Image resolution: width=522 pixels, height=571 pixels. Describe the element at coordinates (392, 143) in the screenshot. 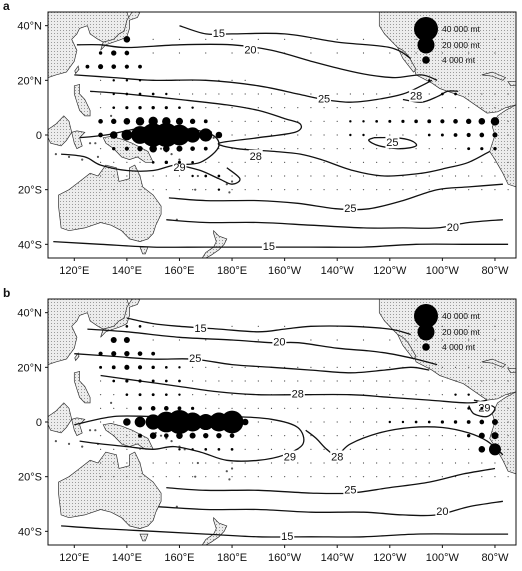

I see `contour-label: 25` at that location.